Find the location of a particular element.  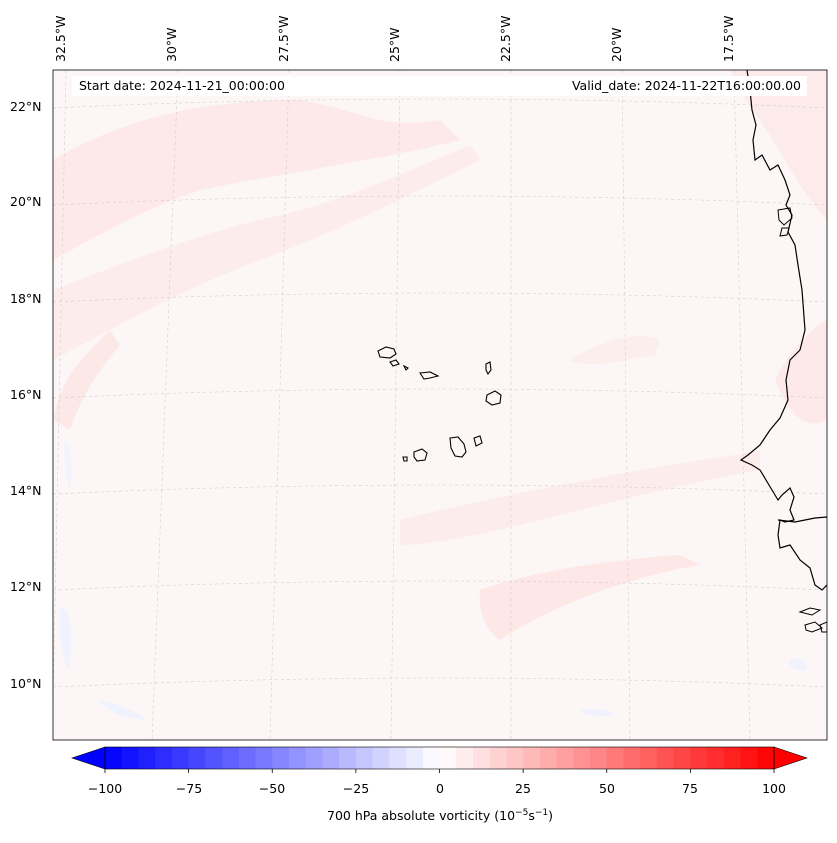

colorbar-tick: 100 is located at coordinates (774, 788).